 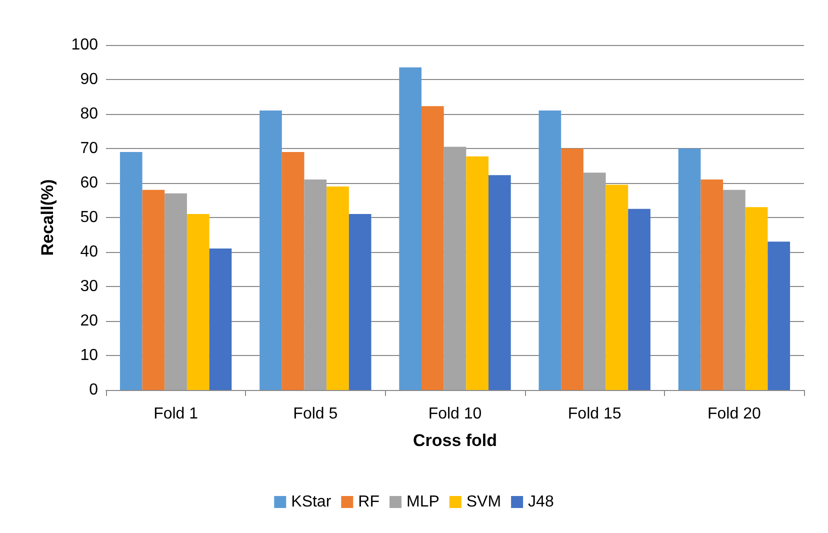 I want to click on legend-label: SVM, so click(x=484, y=502).